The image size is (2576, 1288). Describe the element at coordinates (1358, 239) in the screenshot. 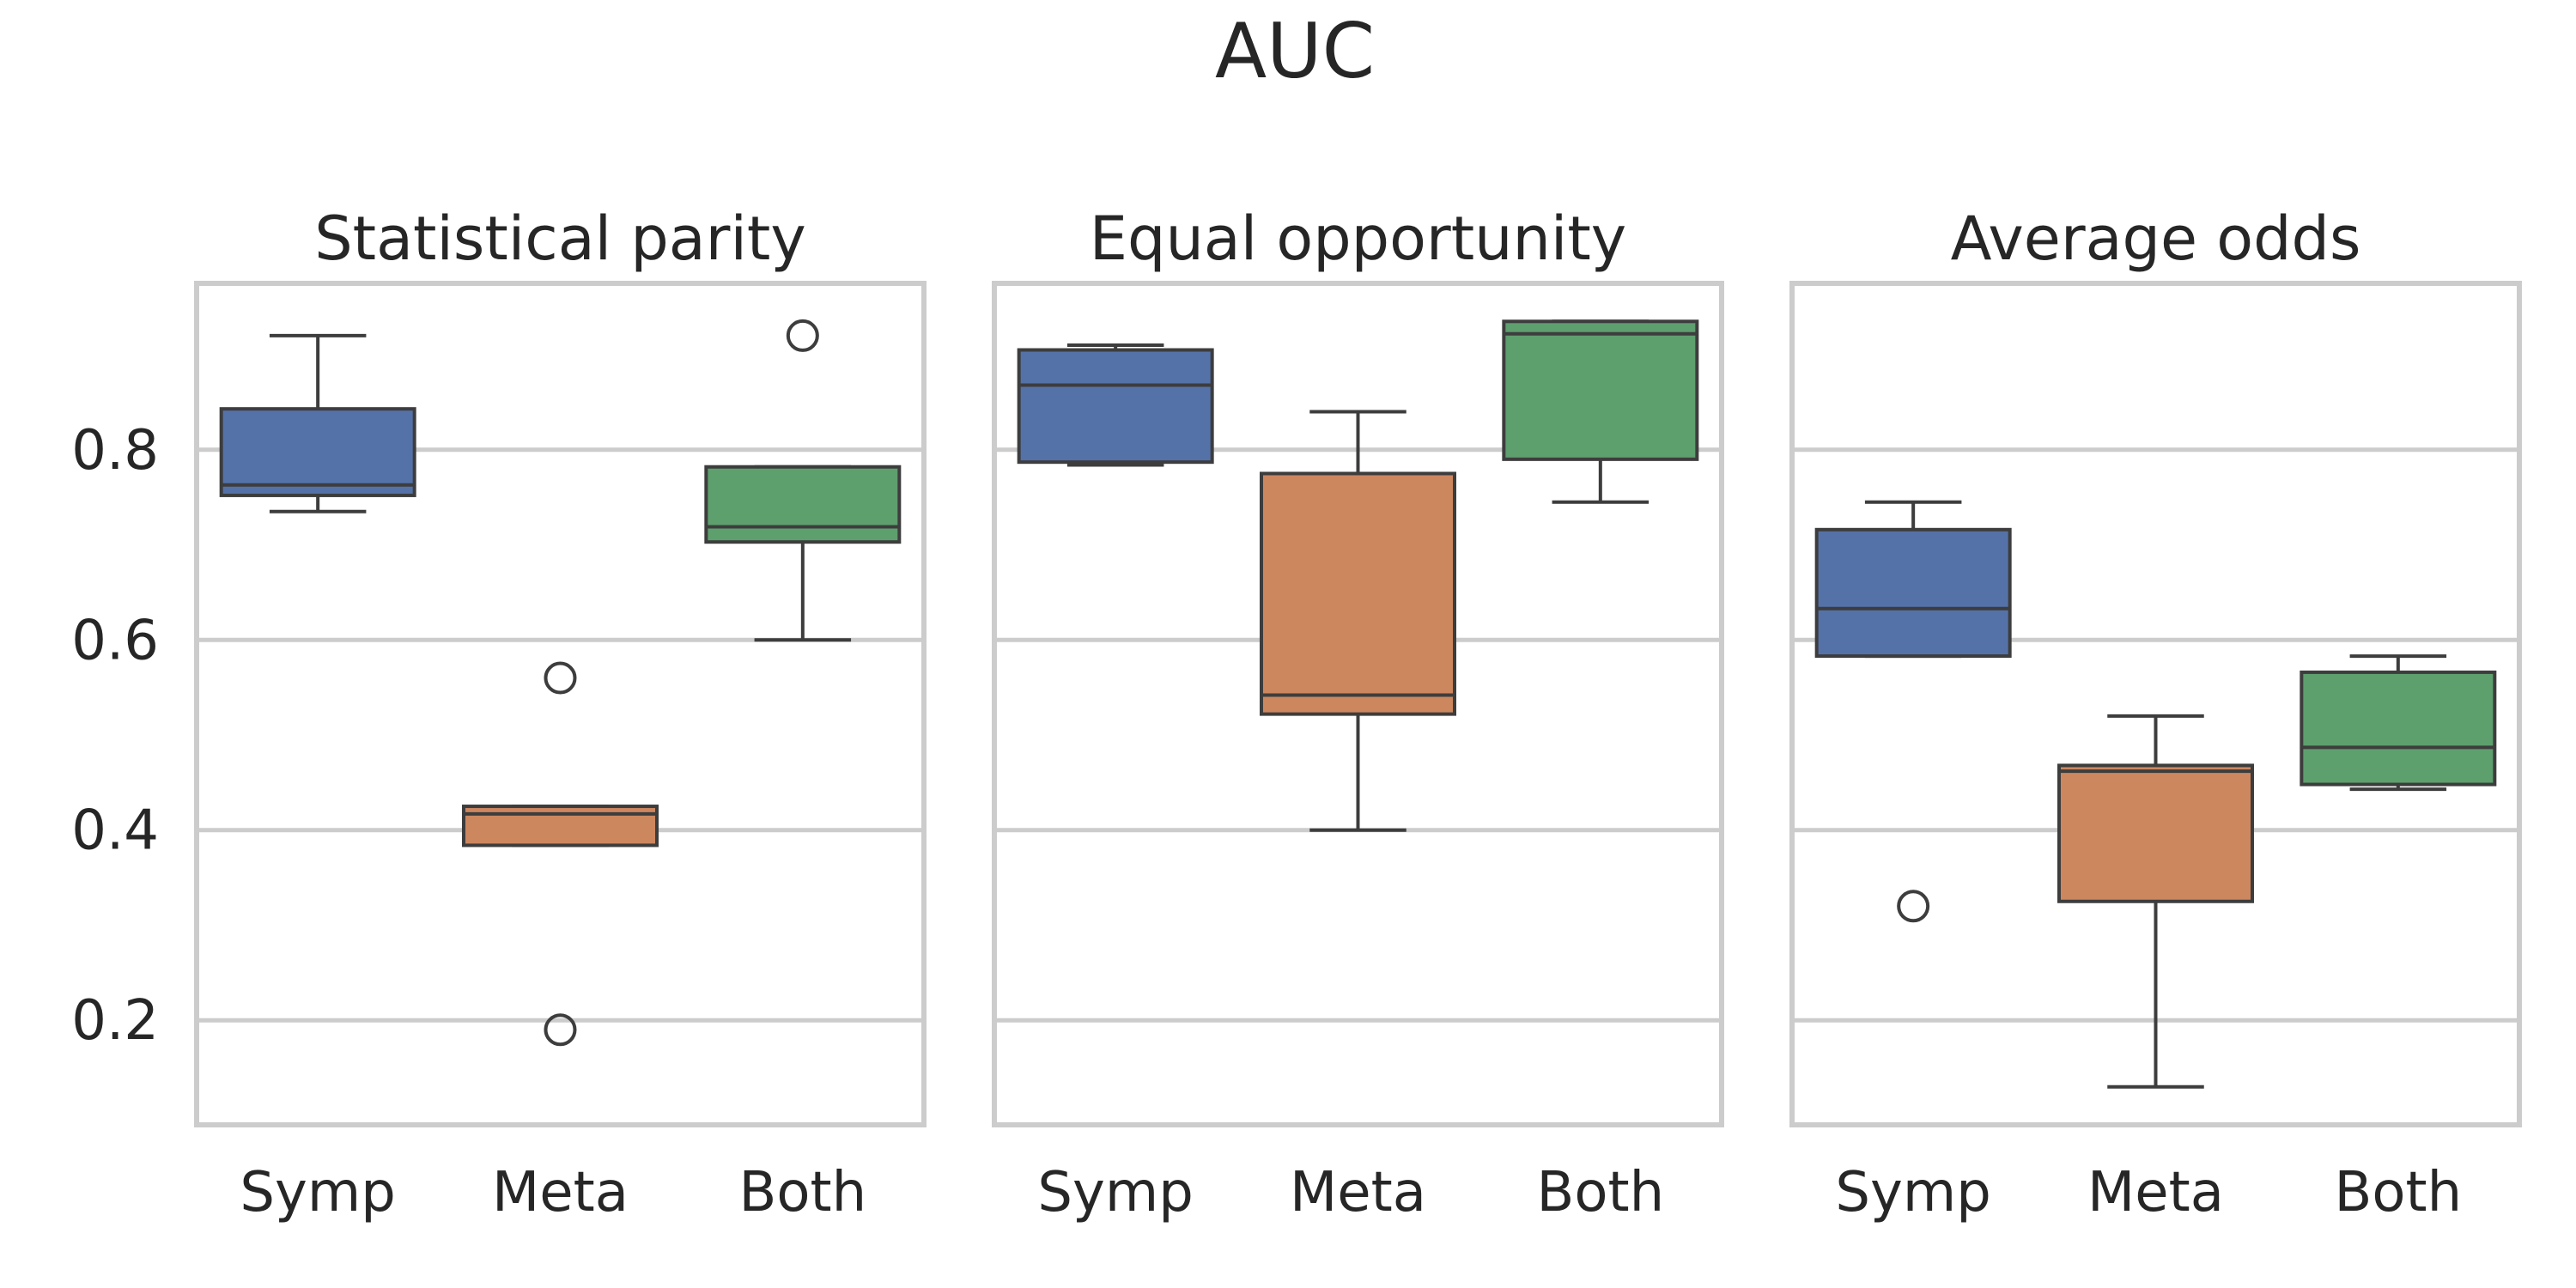

I see `panel-title: Equal opportunity` at that location.